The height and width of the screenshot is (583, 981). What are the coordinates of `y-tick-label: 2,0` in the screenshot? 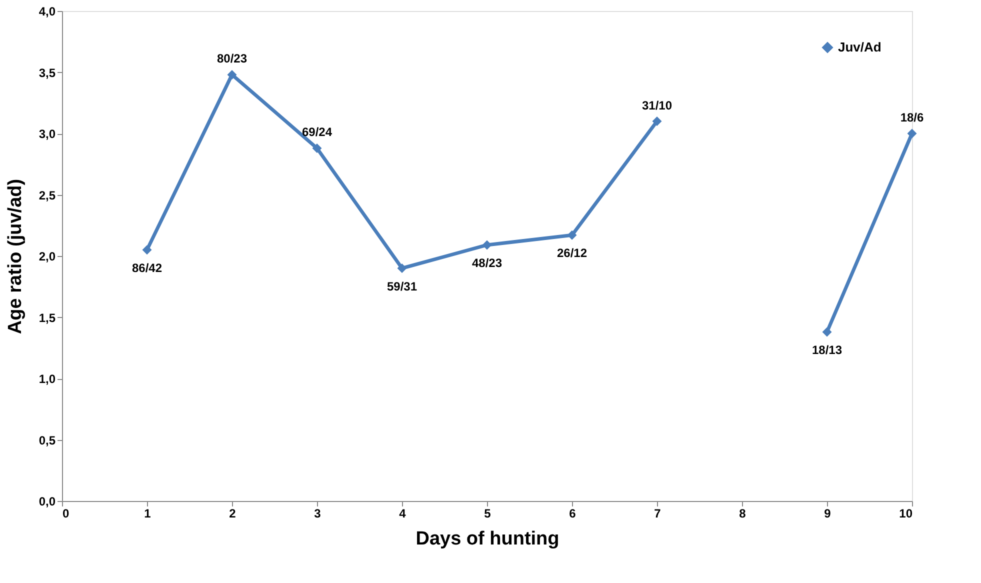 It's located at (47, 257).